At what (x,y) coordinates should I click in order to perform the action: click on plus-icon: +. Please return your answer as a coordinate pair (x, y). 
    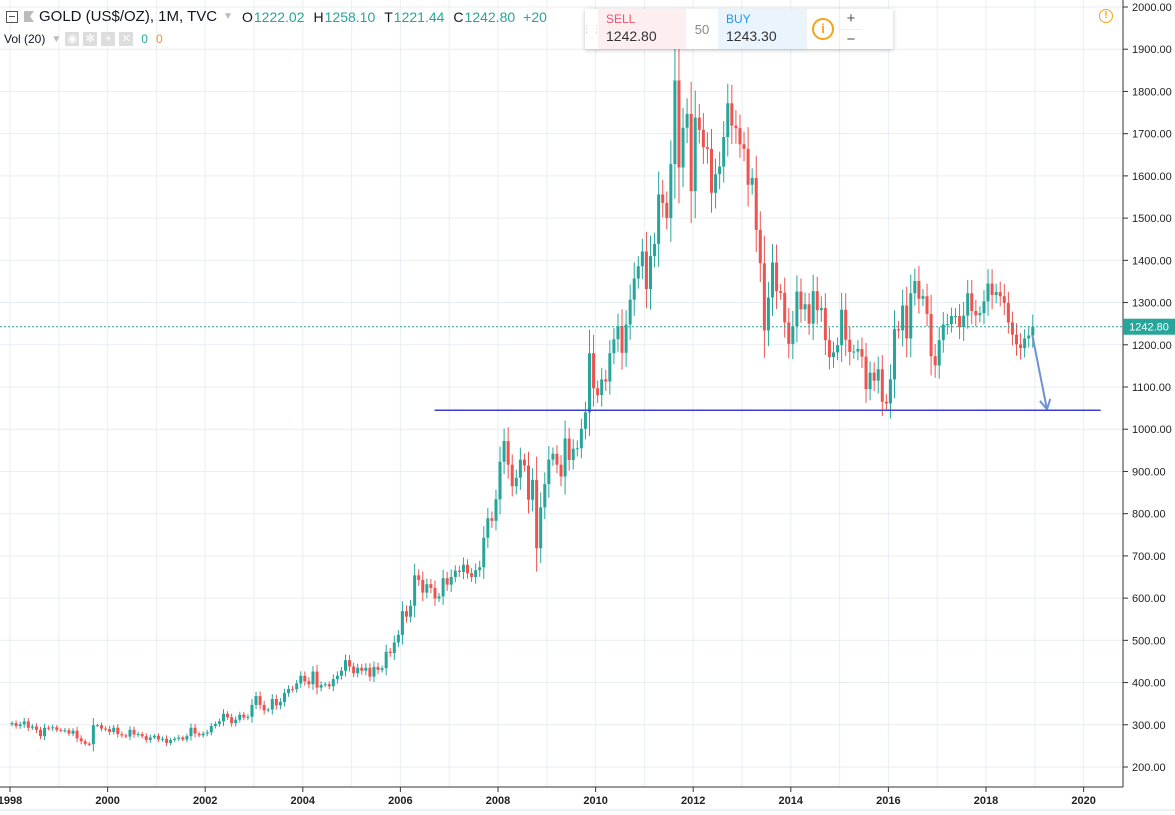
    Looking at the image, I should click on (108, 39).